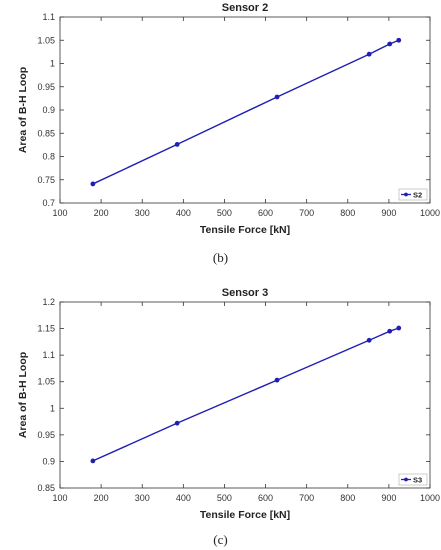 Image resolution: width=441 pixels, height=550 pixels. I want to click on y-tick-label: 0.7, so click(48, 203).